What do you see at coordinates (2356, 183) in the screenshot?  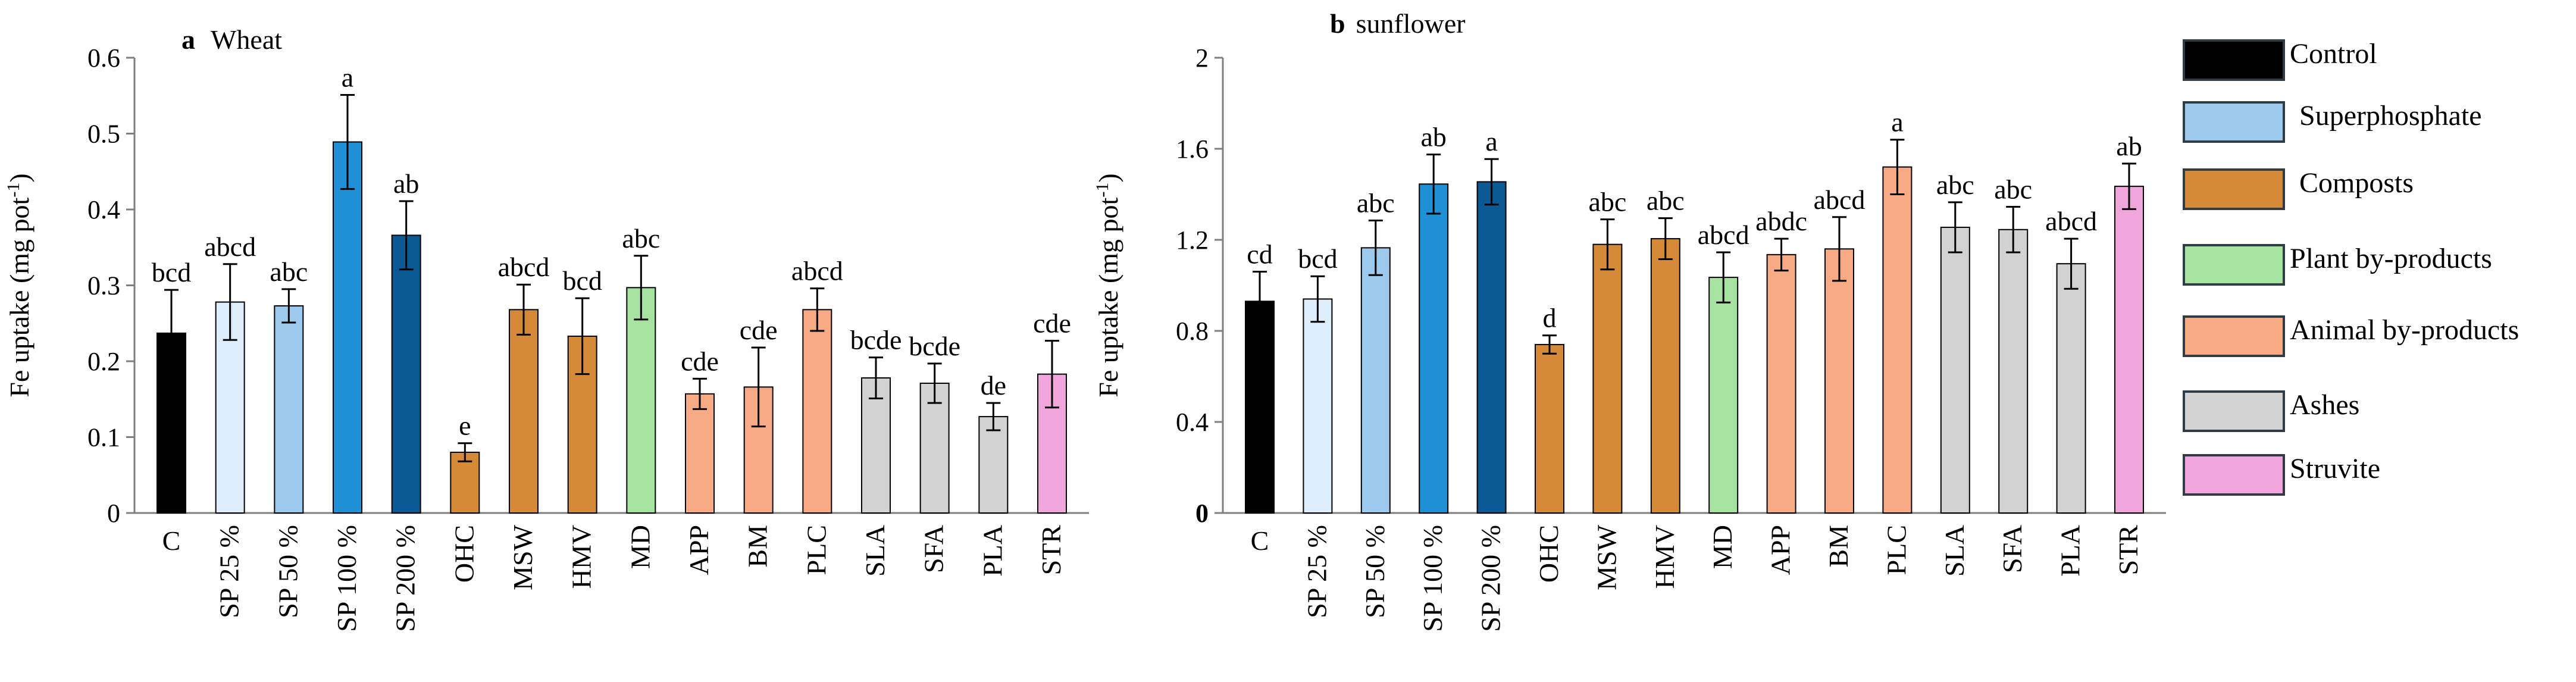 I see `legend-label: Composts` at bounding box center [2356, 183].